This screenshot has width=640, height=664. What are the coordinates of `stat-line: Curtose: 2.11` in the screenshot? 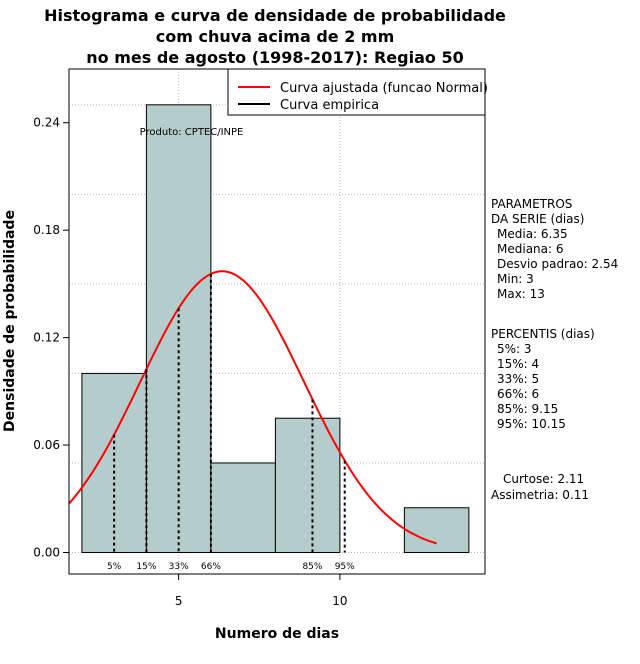 It's located at (543, 479).